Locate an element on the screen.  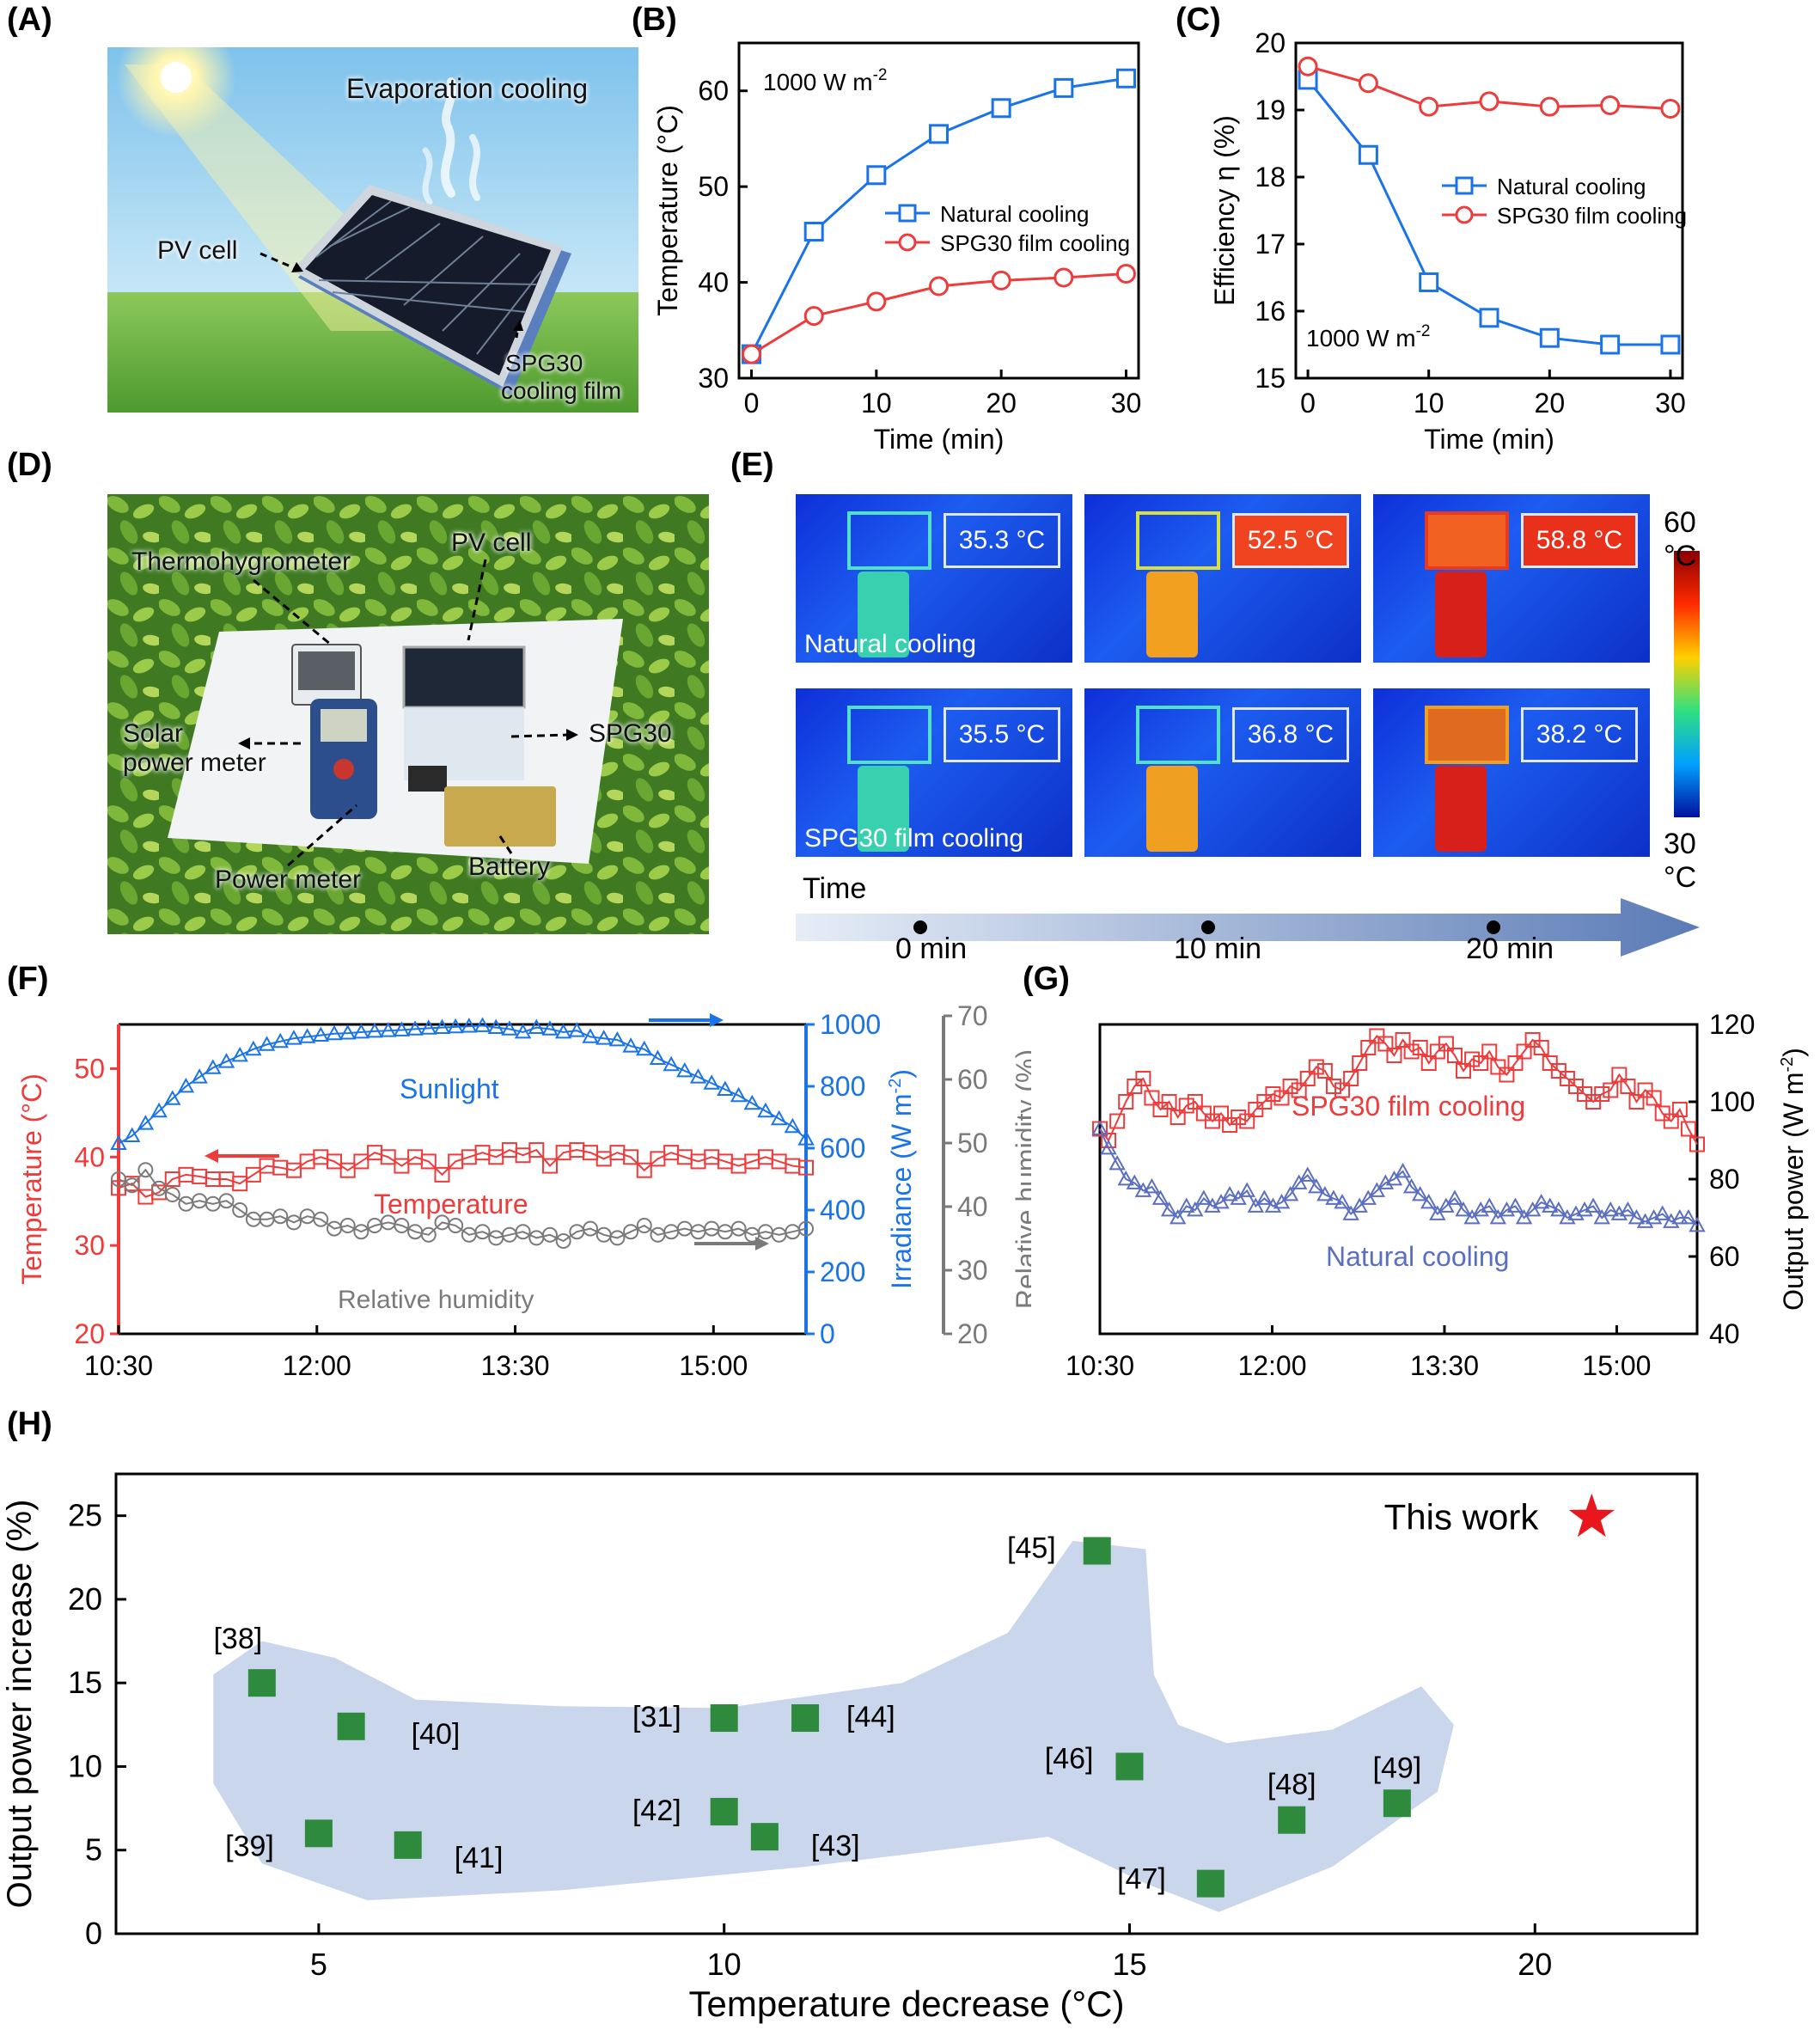
x-tick-label: 15 is located at coordinates (1129, 1964).